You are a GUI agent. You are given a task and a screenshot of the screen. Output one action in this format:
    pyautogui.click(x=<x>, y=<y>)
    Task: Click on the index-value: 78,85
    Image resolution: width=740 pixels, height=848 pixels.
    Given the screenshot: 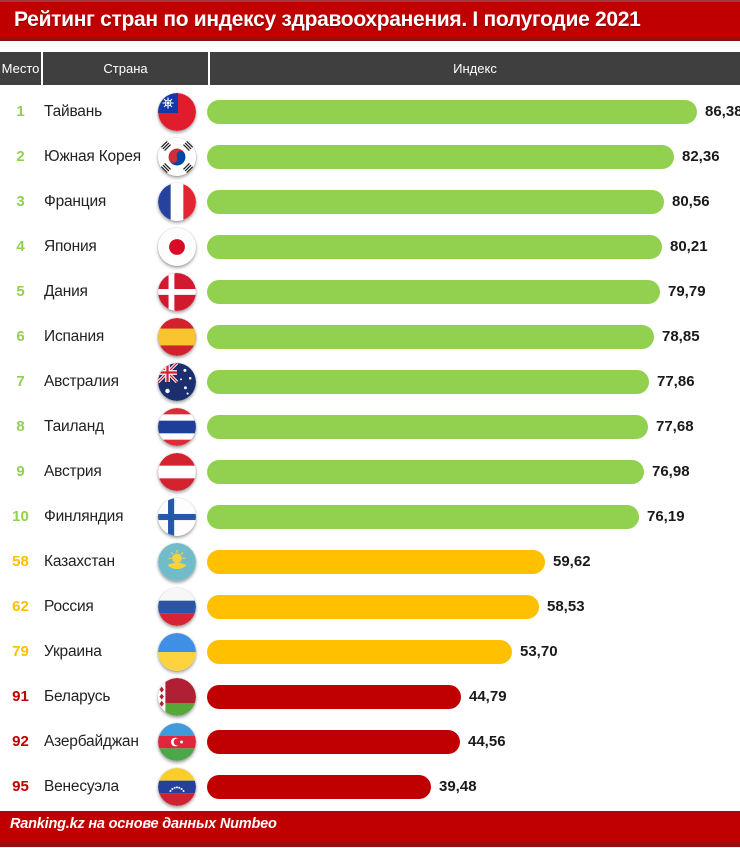 What is the action you would take?
    pyautogui.click(x=681, y=336)
    